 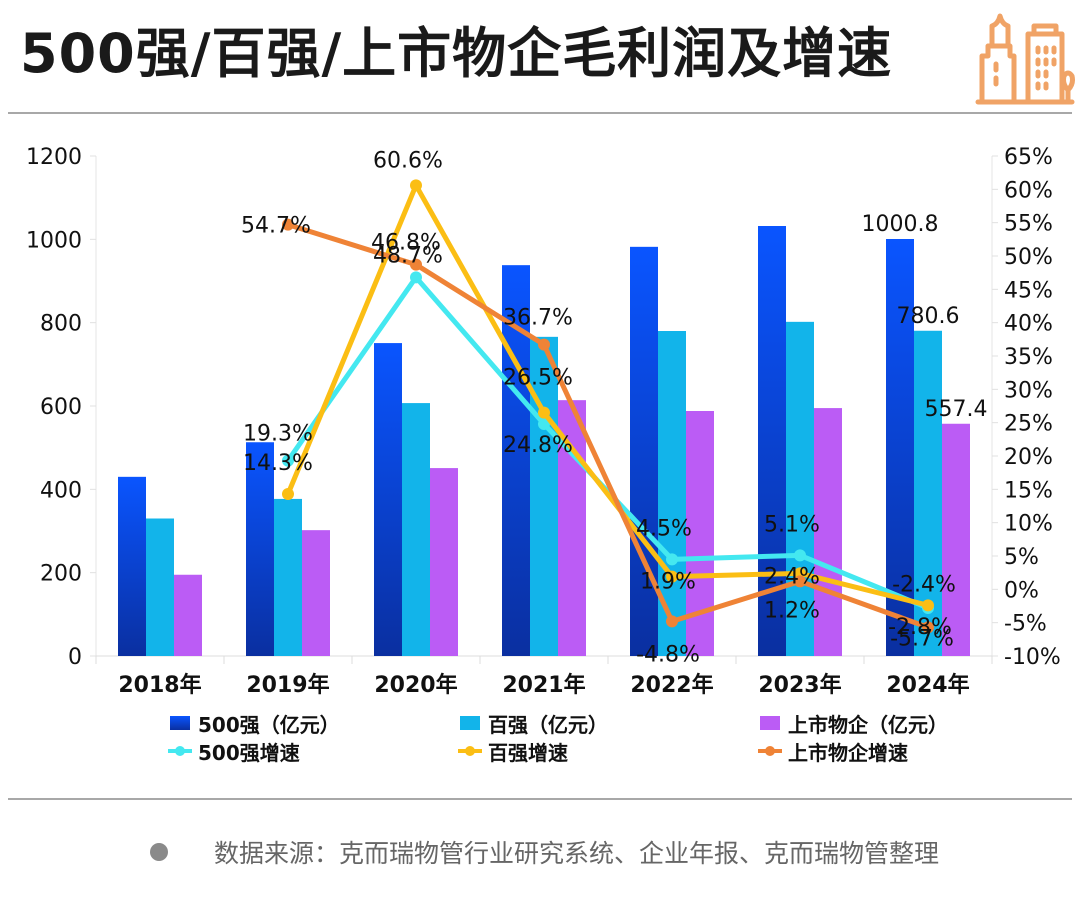 What do you see at coordinates (269, 725) in the screenshot?
I see `legend-label: 500强（亿元）` at bounding box center [269, 725].